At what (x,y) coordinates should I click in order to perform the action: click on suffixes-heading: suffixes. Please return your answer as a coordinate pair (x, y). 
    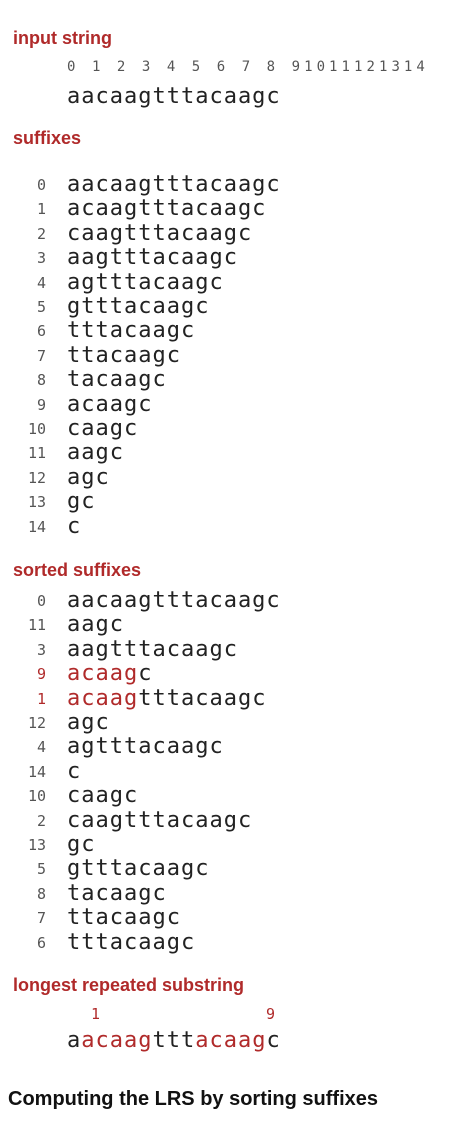
    Looking at the image, I should click on (47, 138).